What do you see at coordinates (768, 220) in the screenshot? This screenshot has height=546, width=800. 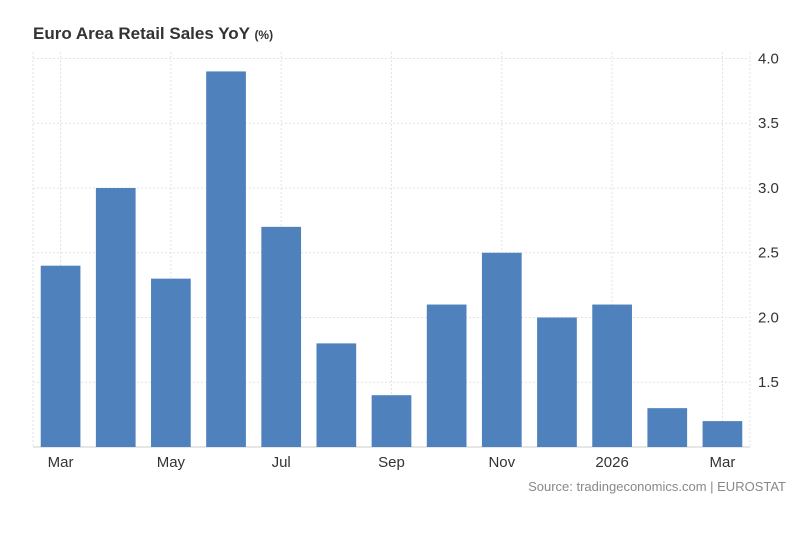 I see `y-axis-ticks: 1.5 2.0 2.5 3.0 3.5 4.0` at bounding box center [768, 220].